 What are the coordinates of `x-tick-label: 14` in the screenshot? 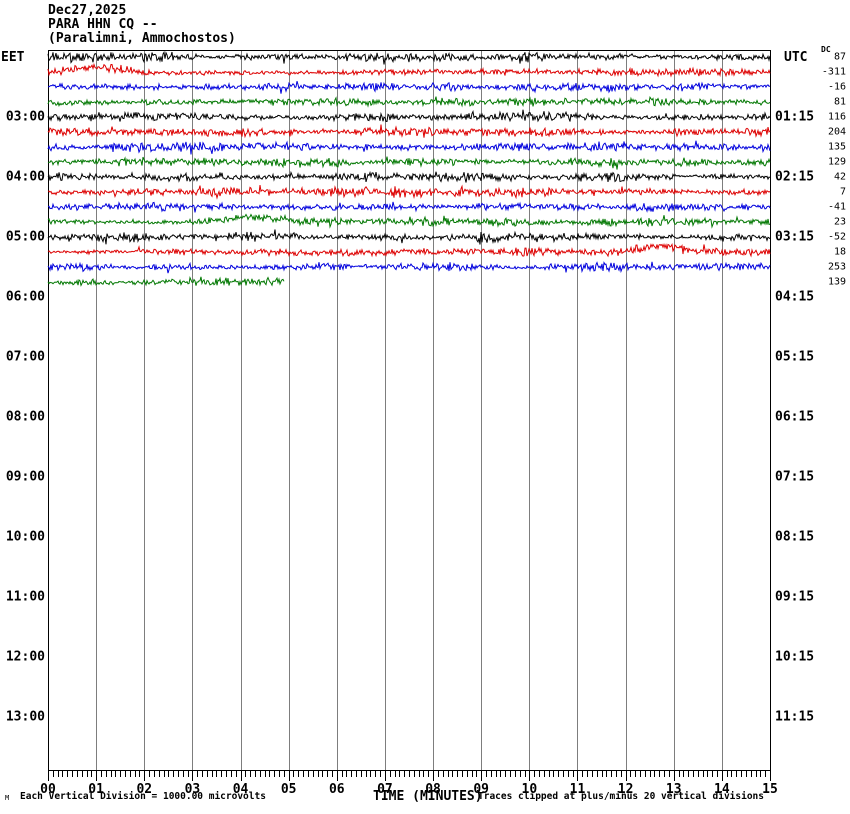 It's located at (722, 789).